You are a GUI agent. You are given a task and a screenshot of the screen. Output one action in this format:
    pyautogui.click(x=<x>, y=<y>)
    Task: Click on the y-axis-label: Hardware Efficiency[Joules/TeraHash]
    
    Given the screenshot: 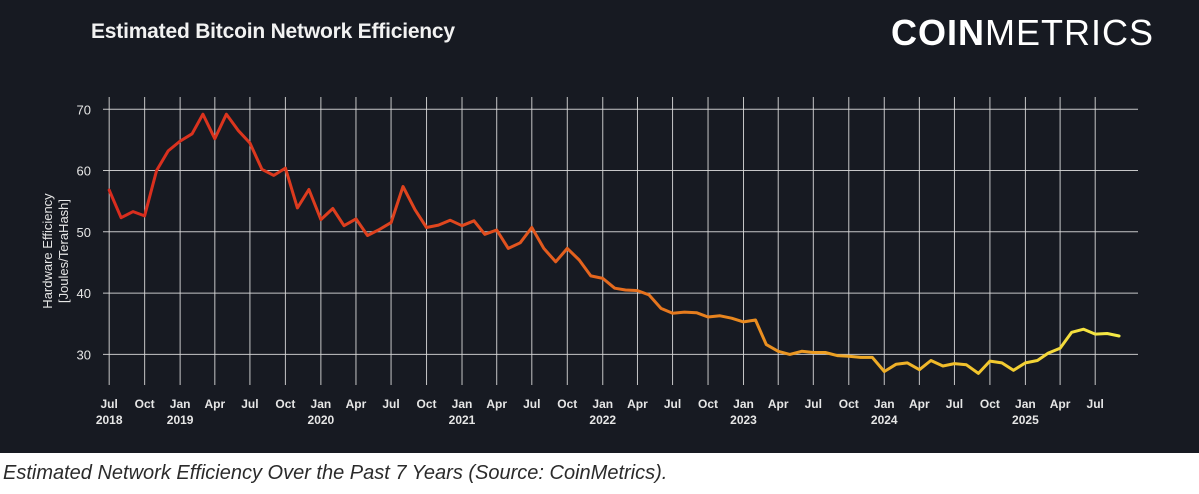 What is the action you would take?
    pyautogui.click(x=55, y=251)
    